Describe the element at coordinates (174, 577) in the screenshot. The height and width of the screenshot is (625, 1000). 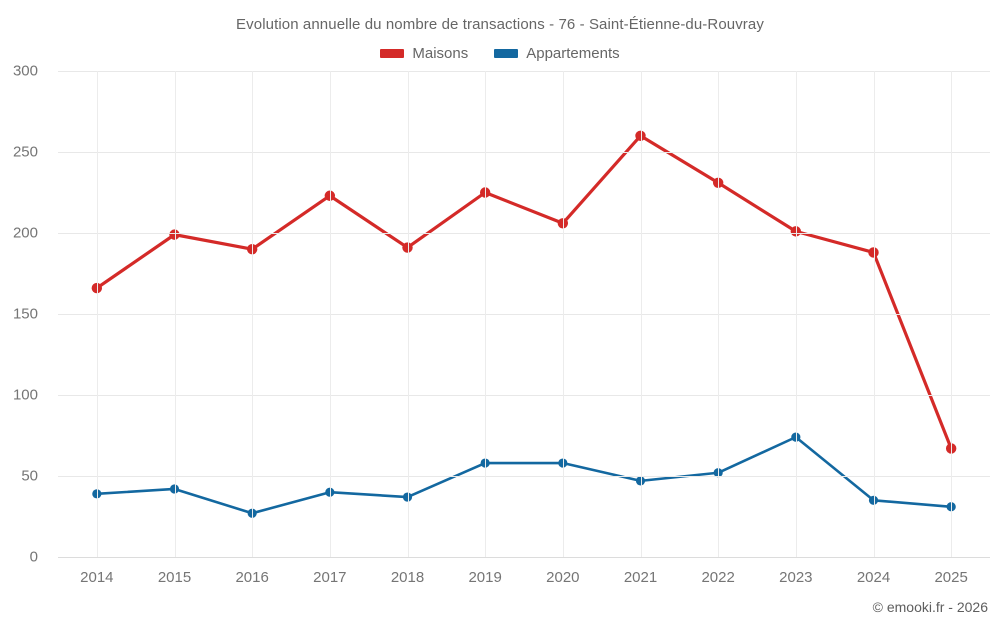
I see `x-axis-tick-label: 2015` at that location.